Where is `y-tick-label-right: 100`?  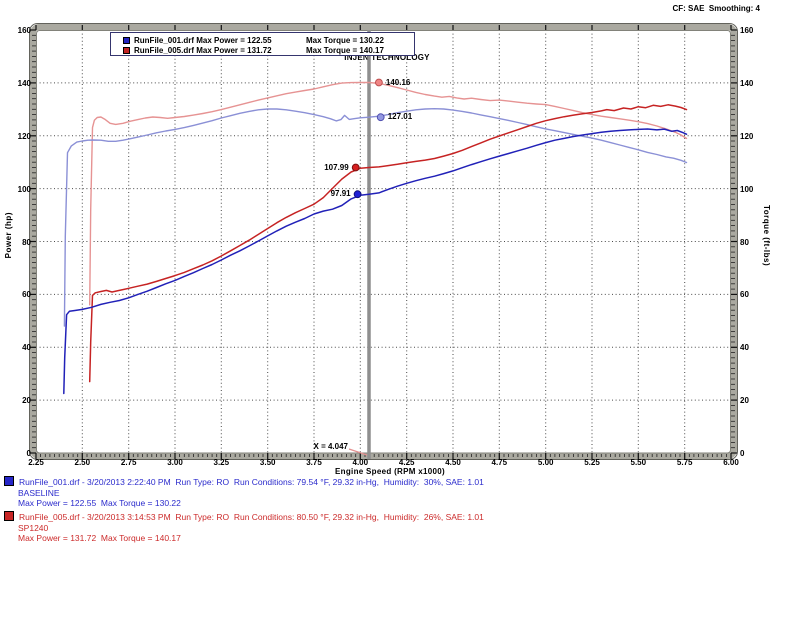 y-tick-label-right: 100 is located at coordinates (747, 189).